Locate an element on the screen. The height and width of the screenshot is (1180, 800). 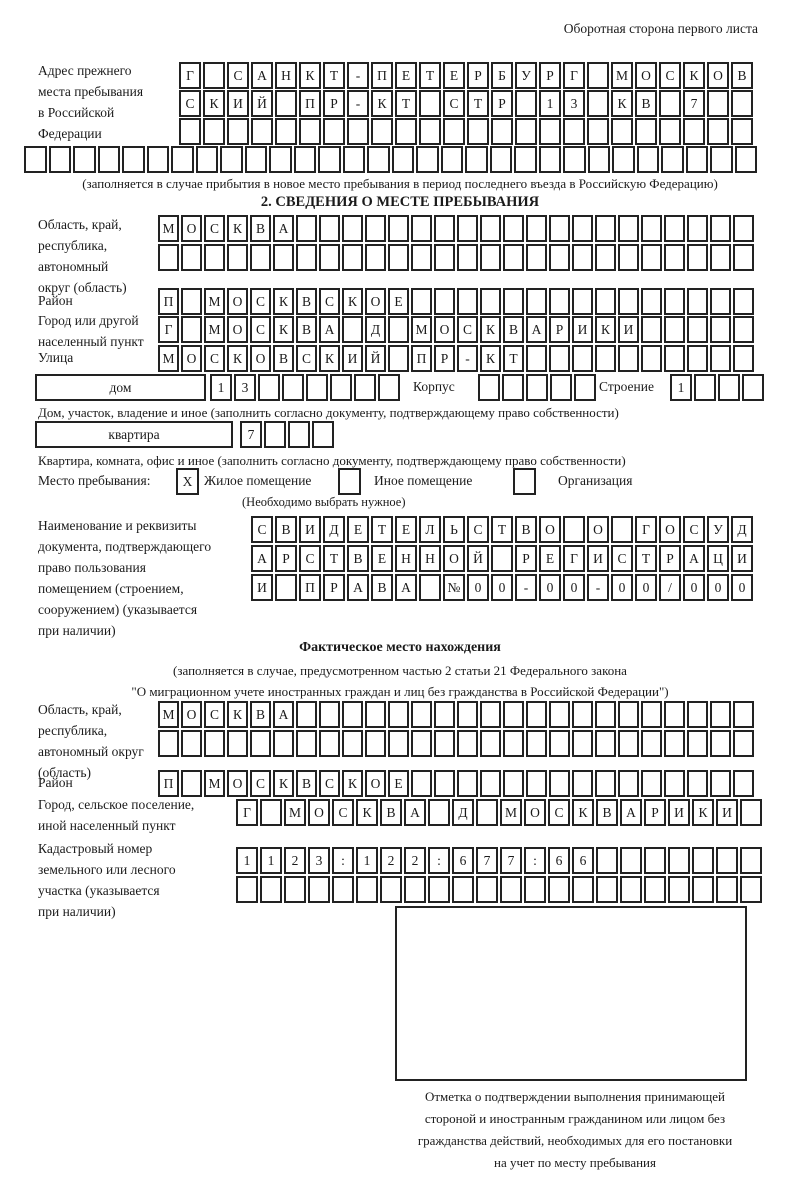
checkbox-zhiloe: X is located at coordinates (187, 481).